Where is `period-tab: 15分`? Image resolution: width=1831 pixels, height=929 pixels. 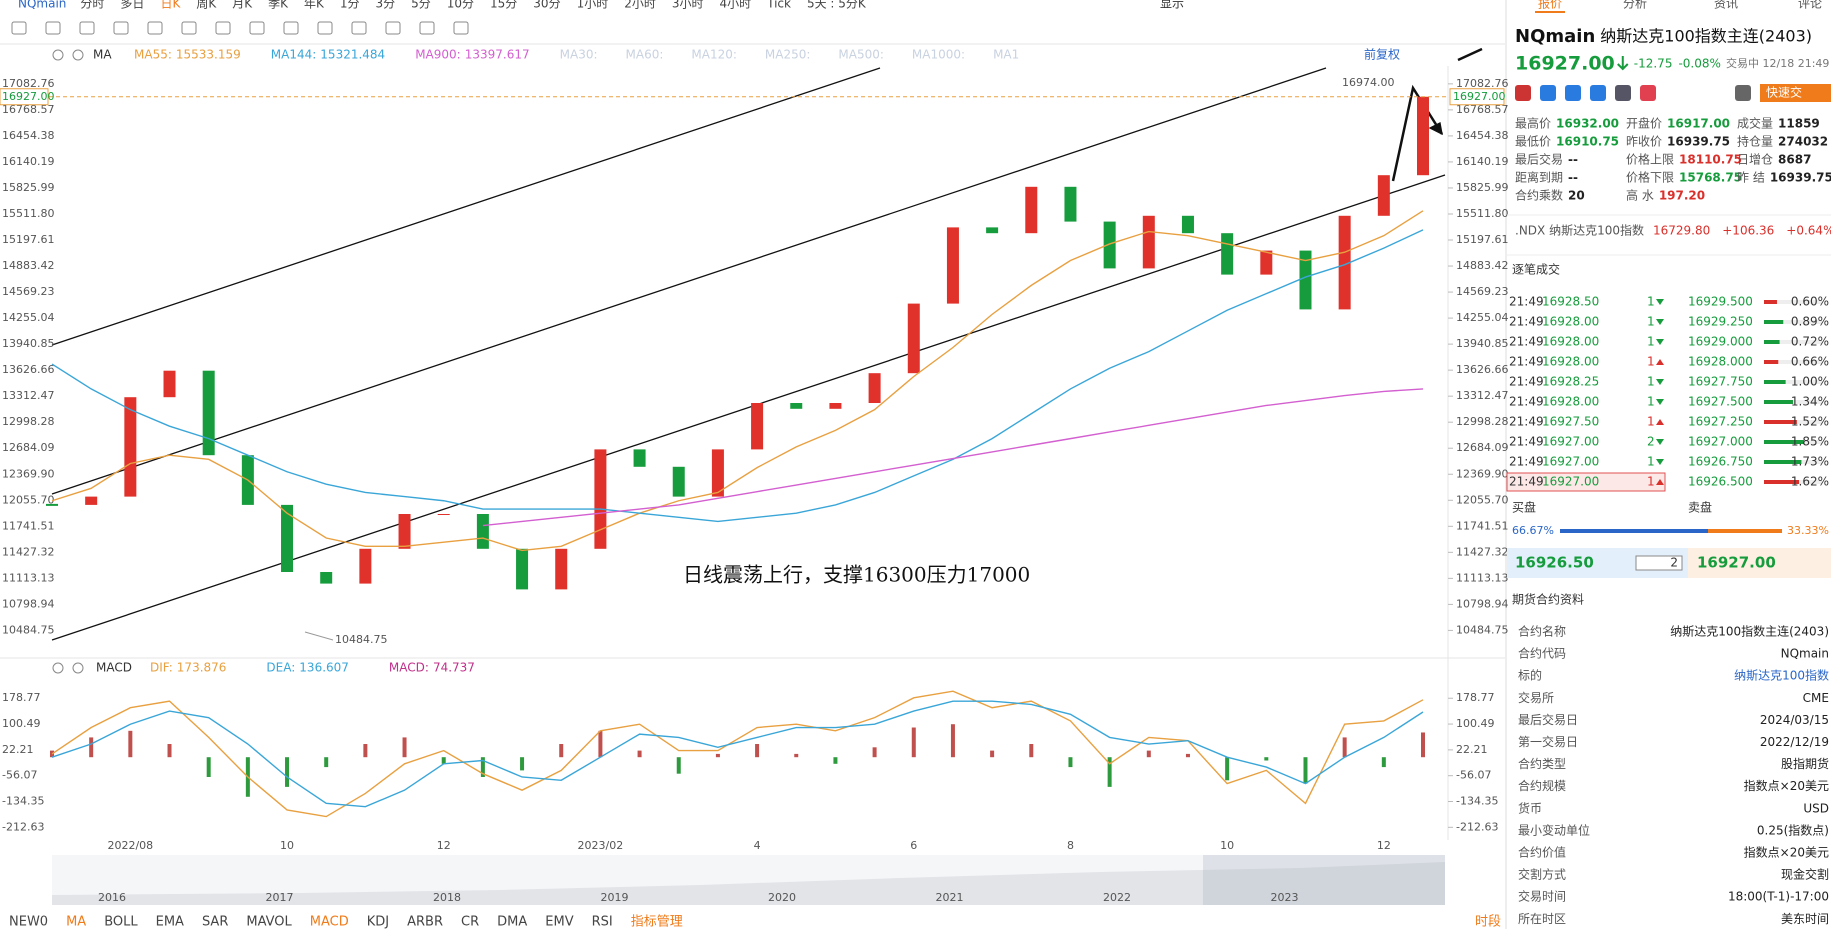 period-tab: 15分 is located at coordinates (503, 5).